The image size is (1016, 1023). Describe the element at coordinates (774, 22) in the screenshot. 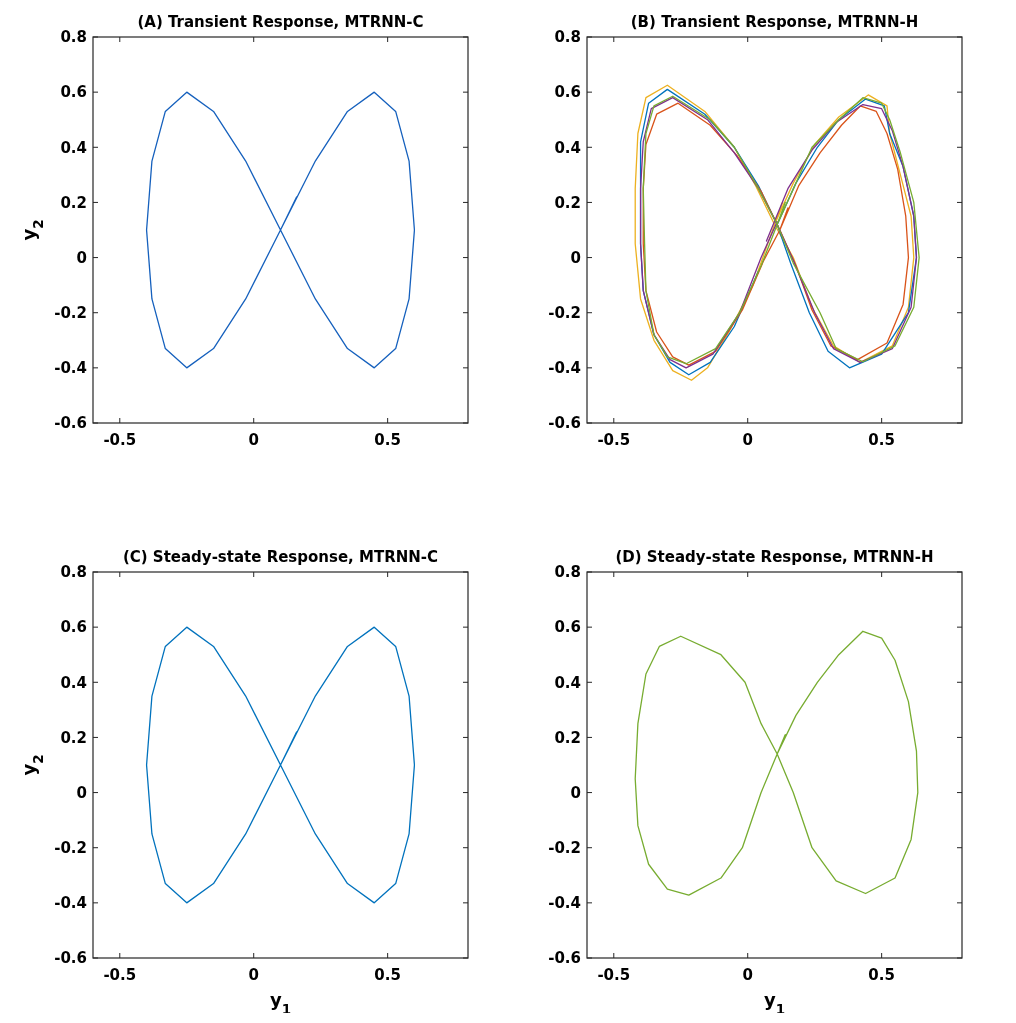

I see `chart-title: (B) Transient Response, MTRNN-H` at that location.